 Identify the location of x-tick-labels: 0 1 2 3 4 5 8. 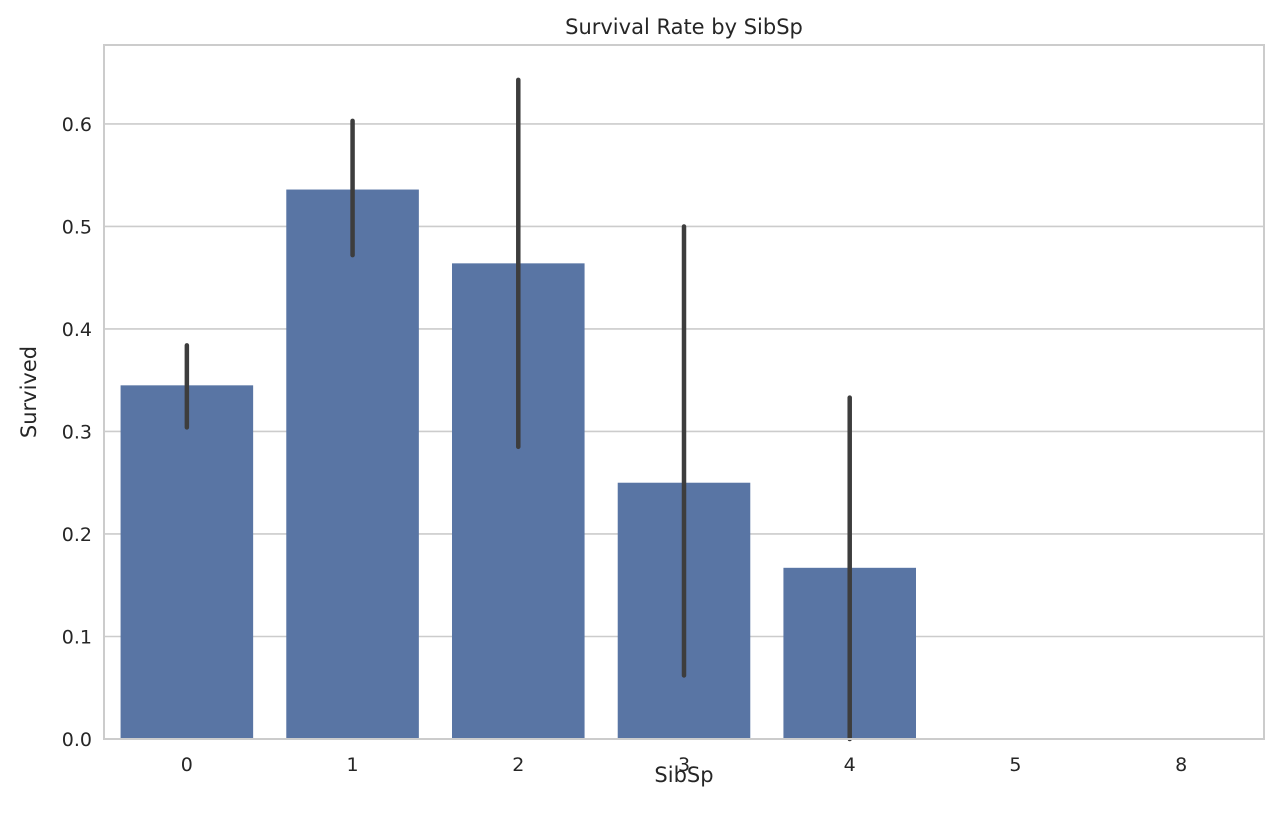
(684, 765).